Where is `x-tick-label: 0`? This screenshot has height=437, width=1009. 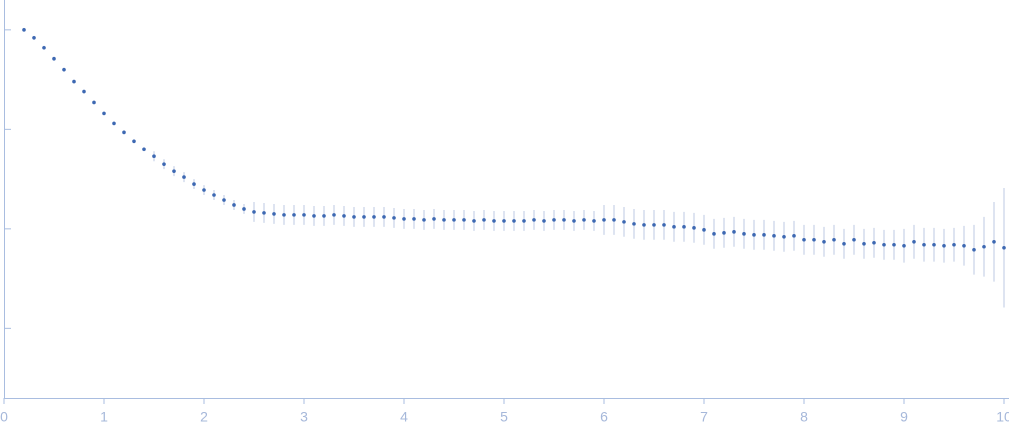 x-tick-label: 0 is located at coordinates (4, 417).